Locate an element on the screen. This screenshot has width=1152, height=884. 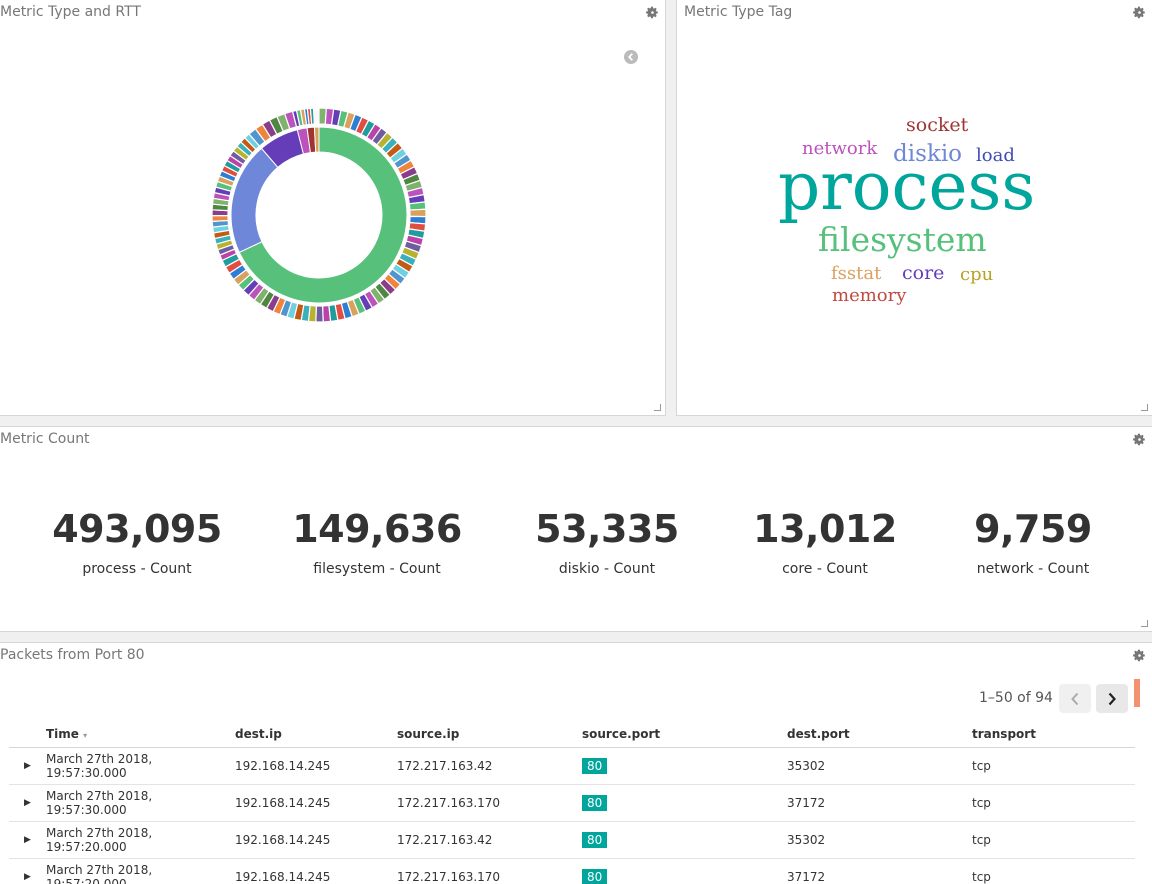
column-header-transport: transport is located at coordinates (1053, 734).